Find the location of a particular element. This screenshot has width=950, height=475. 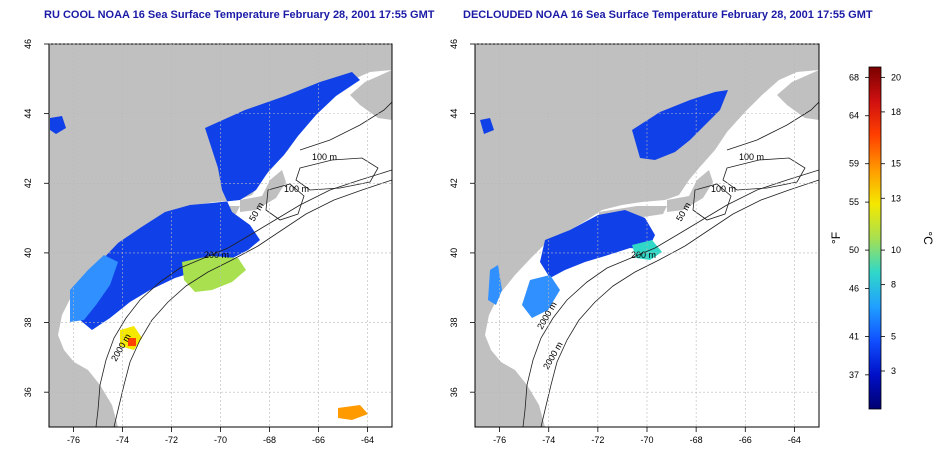

left-contour-100m-upper is located at coordinates (345, 126).